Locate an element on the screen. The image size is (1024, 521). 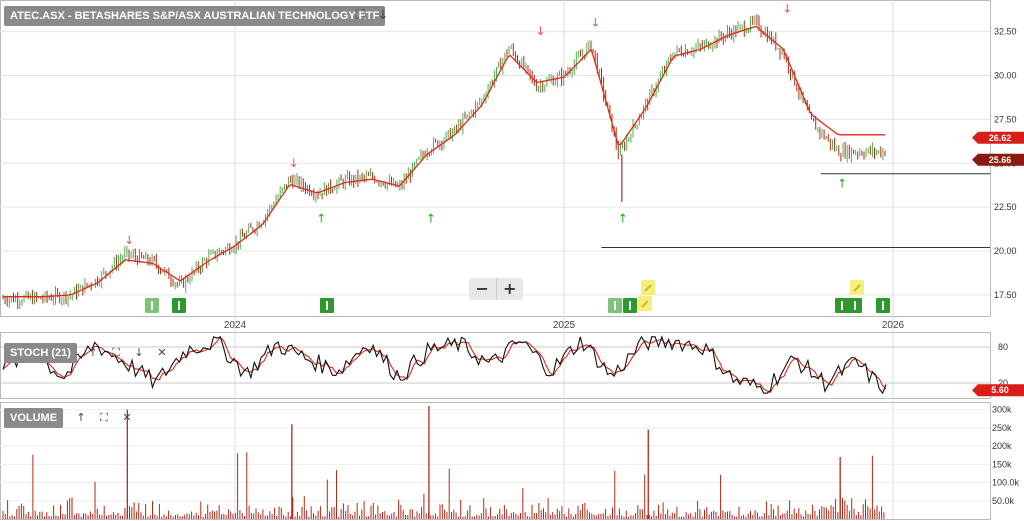
stoch-value-label: 5.60 is located at coordinates (1000, 390).